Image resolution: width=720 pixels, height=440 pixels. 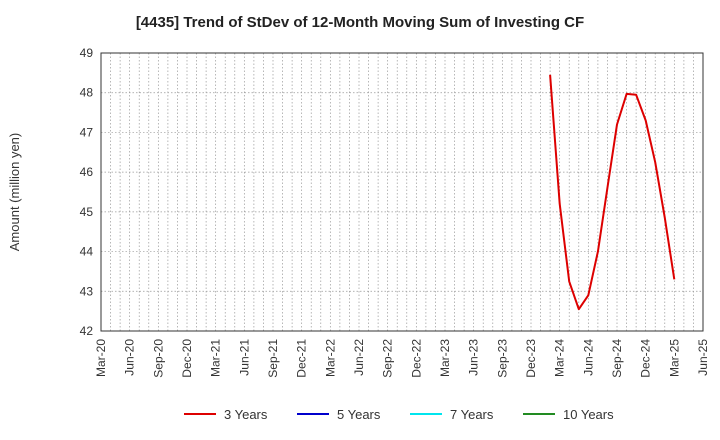 What do you see at coordinates (302, 358) in the screenshot?
I see `x-tick-label: Dec-21` at bounding box center [302, 358].